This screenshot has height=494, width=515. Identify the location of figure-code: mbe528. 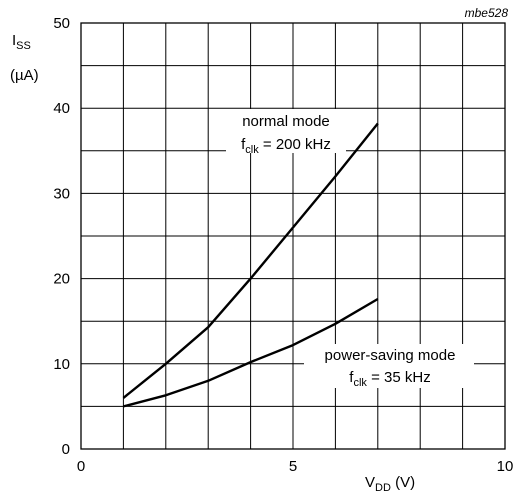
(487, 13).